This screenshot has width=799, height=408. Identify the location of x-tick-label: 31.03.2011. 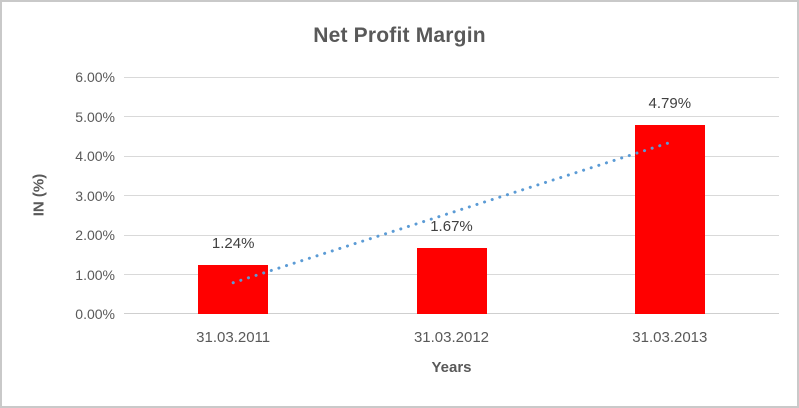
(233, 337).